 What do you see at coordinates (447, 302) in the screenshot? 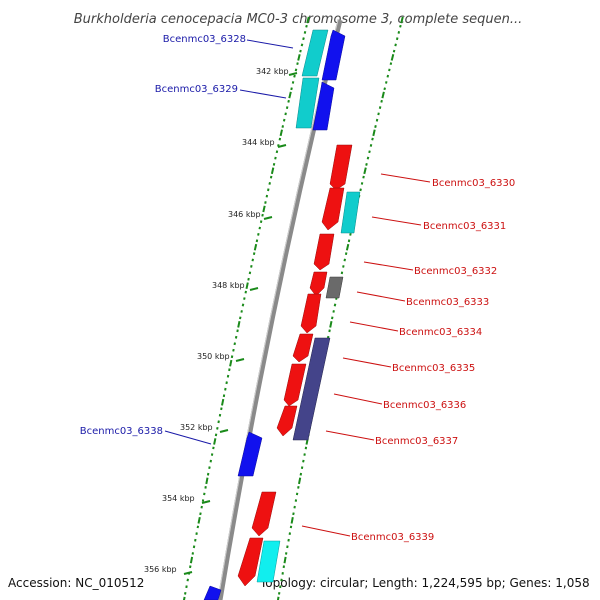
I see `gene-label-6333: Bcenmc03_6333` at bounding box center [447, 302].